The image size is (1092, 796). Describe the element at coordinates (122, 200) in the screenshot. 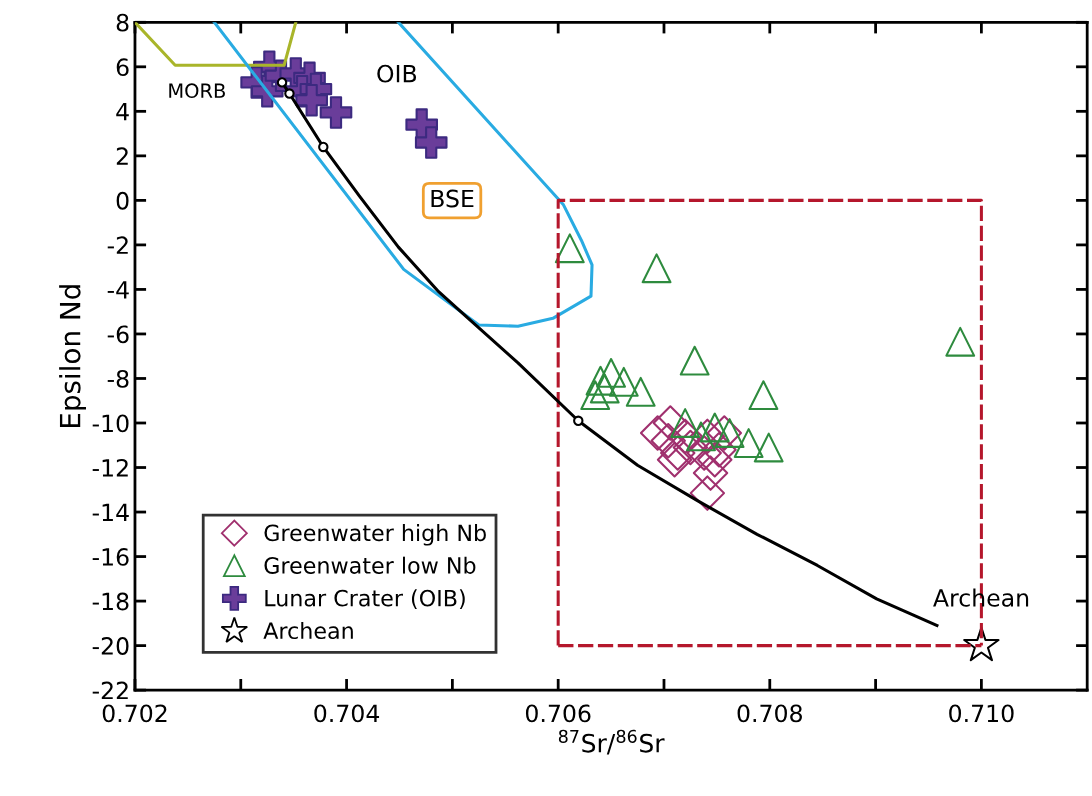

I see `y-tick-label: 0` at that location.